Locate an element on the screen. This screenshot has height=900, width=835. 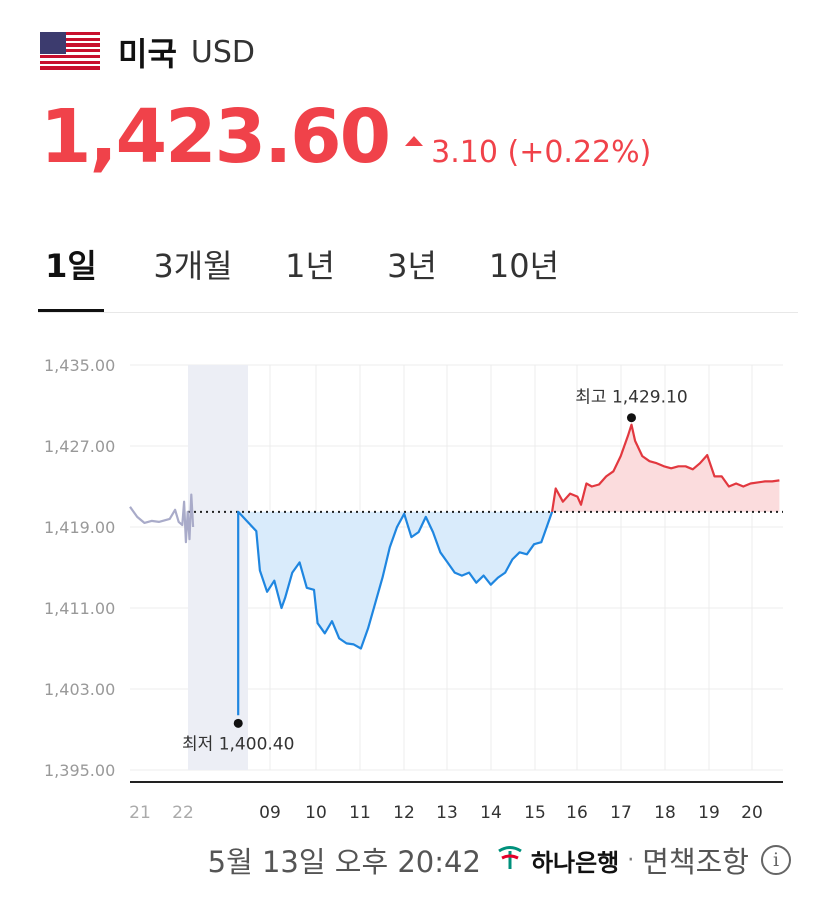
y-tick-label: 1,419.00 is located at coordinates (79, 527).